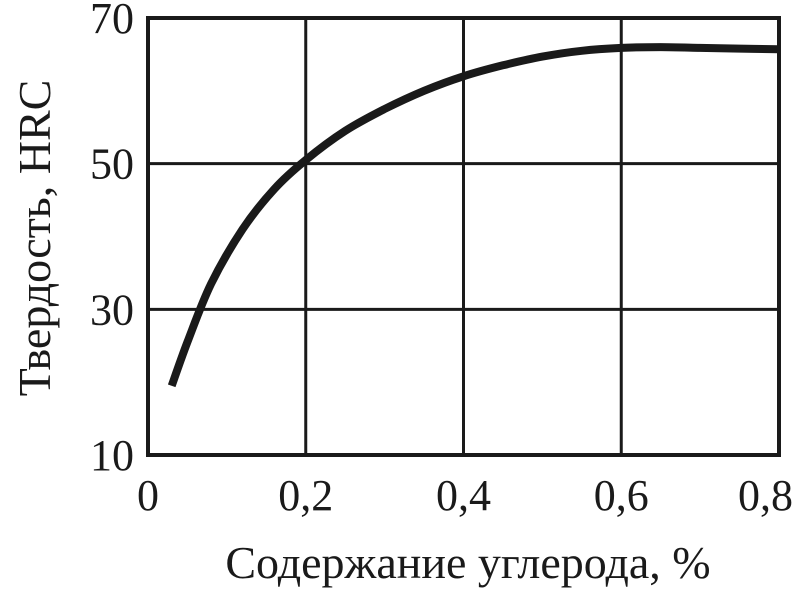  Describe the element at coordinates (148, 495) in the screenshot. I see `x-tick-label: 0` at that location.